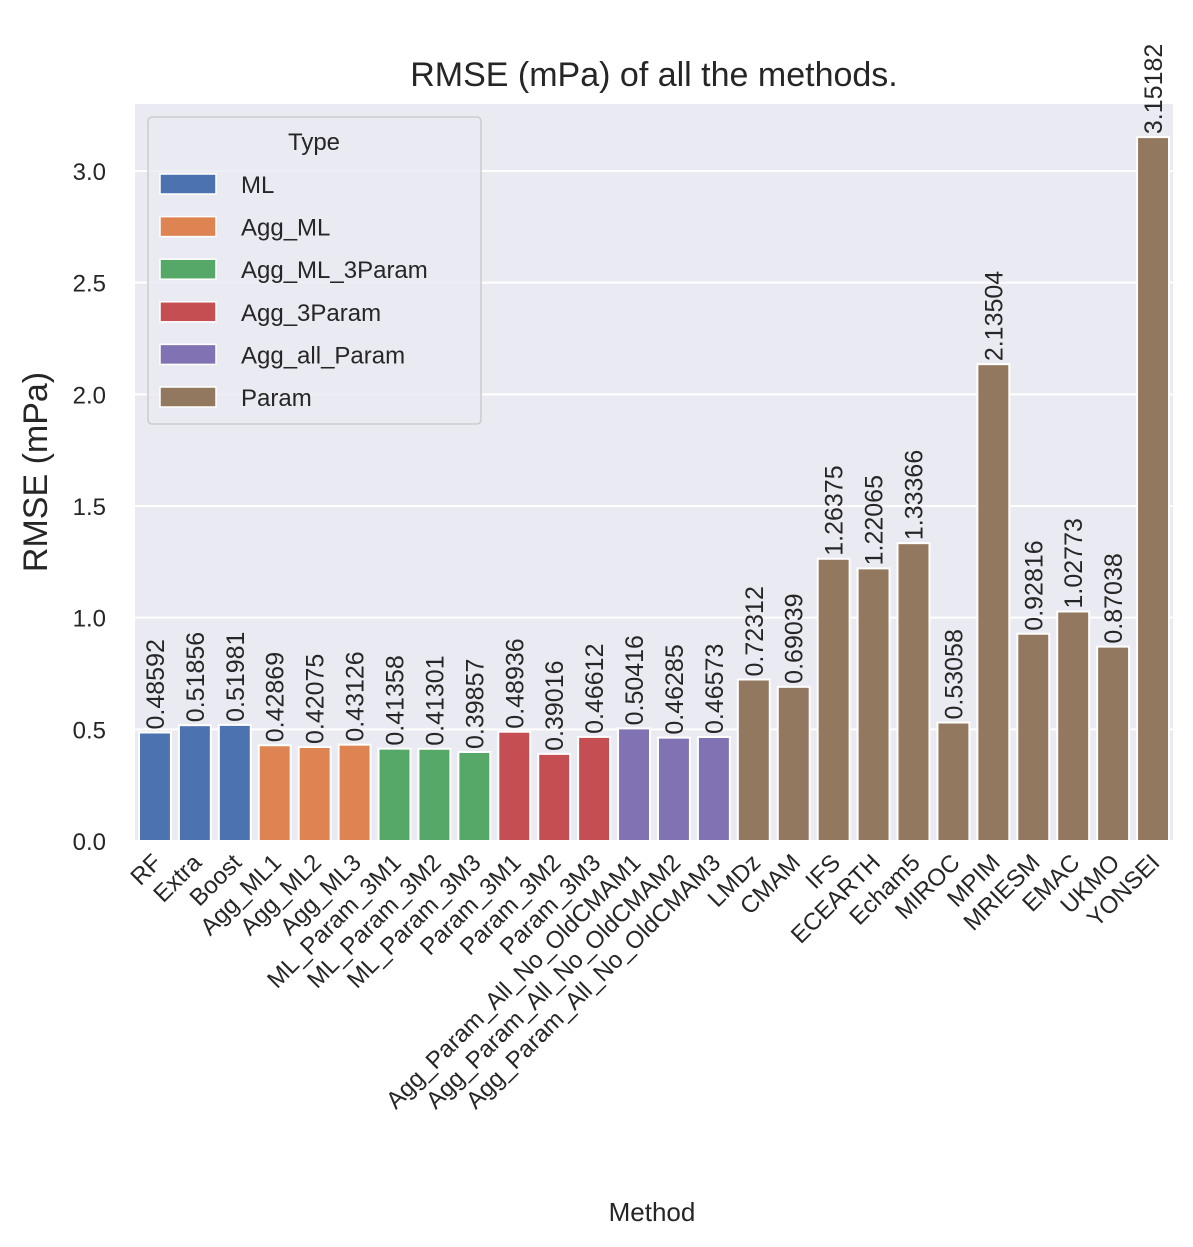  Describe the element at coordinates (994, 316) in the screenshot. I see `bar-value-label: 2.13504` at that location.